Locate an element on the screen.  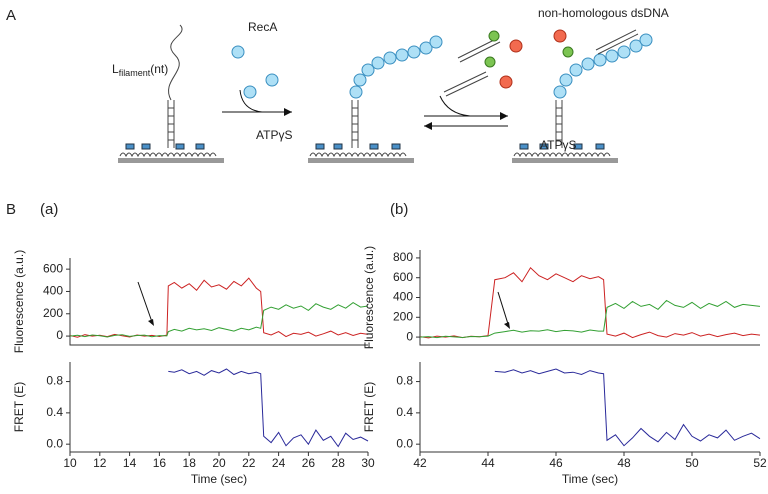
length-unit: (nt) is located at coordinates (159, 69).